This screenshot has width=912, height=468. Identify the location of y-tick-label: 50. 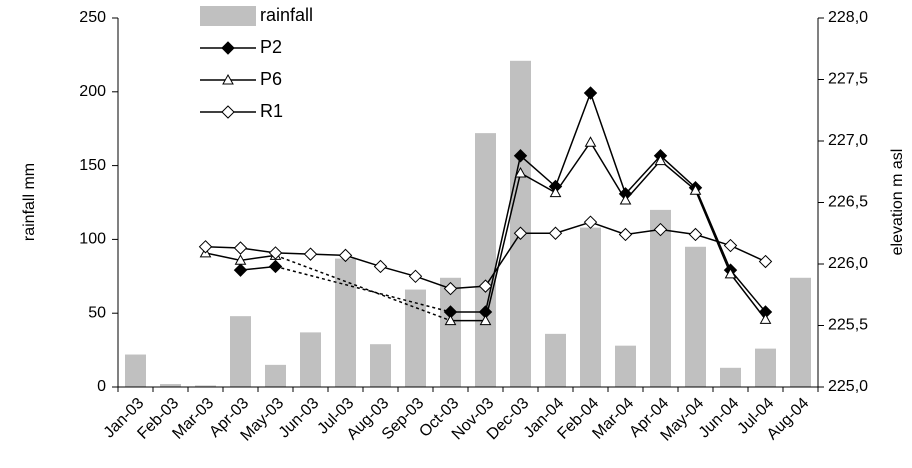
(97, 312).